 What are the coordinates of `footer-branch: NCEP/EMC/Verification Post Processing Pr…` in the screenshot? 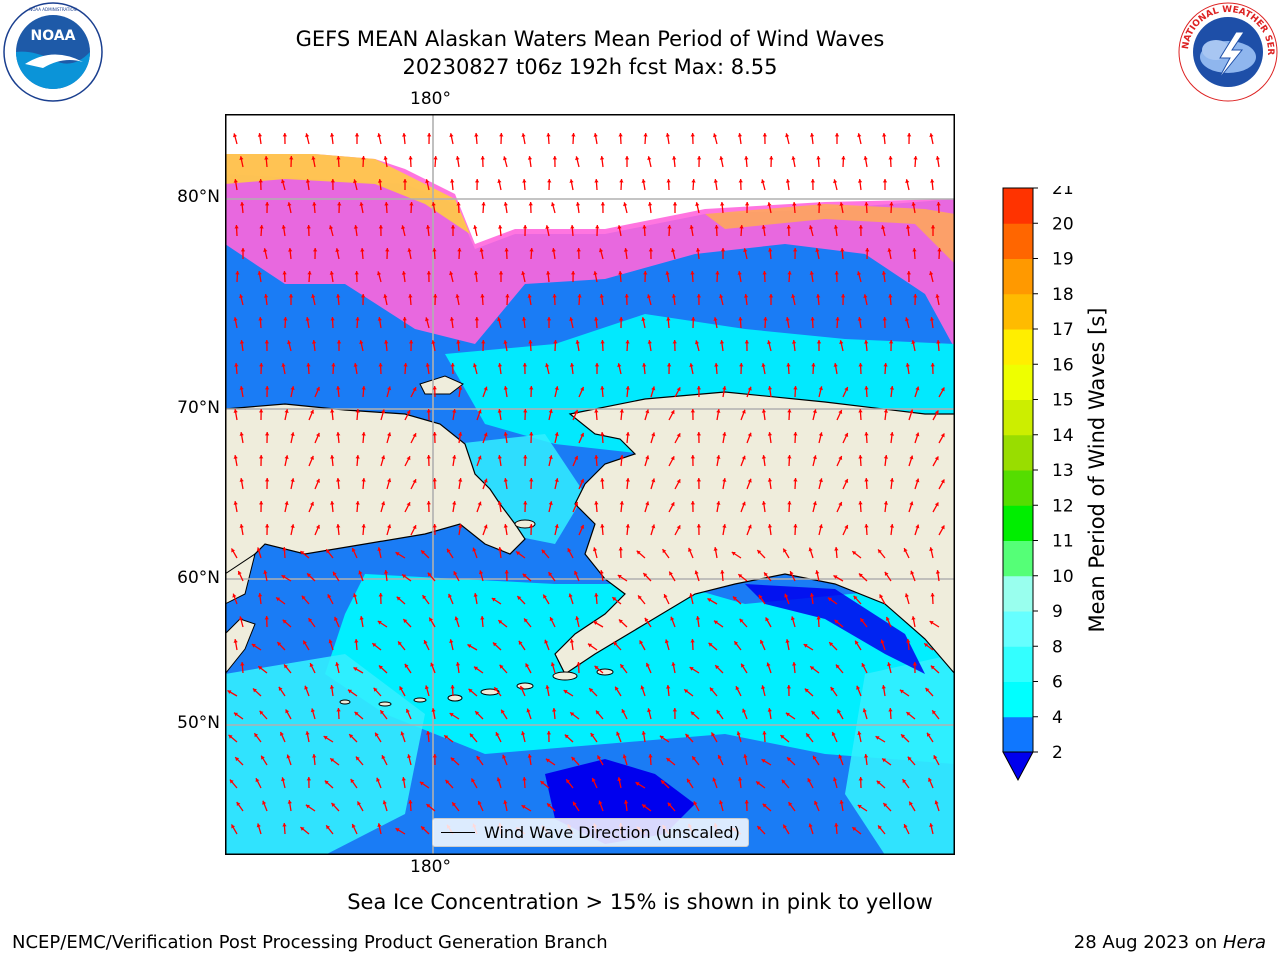 It's located at (310, 942).